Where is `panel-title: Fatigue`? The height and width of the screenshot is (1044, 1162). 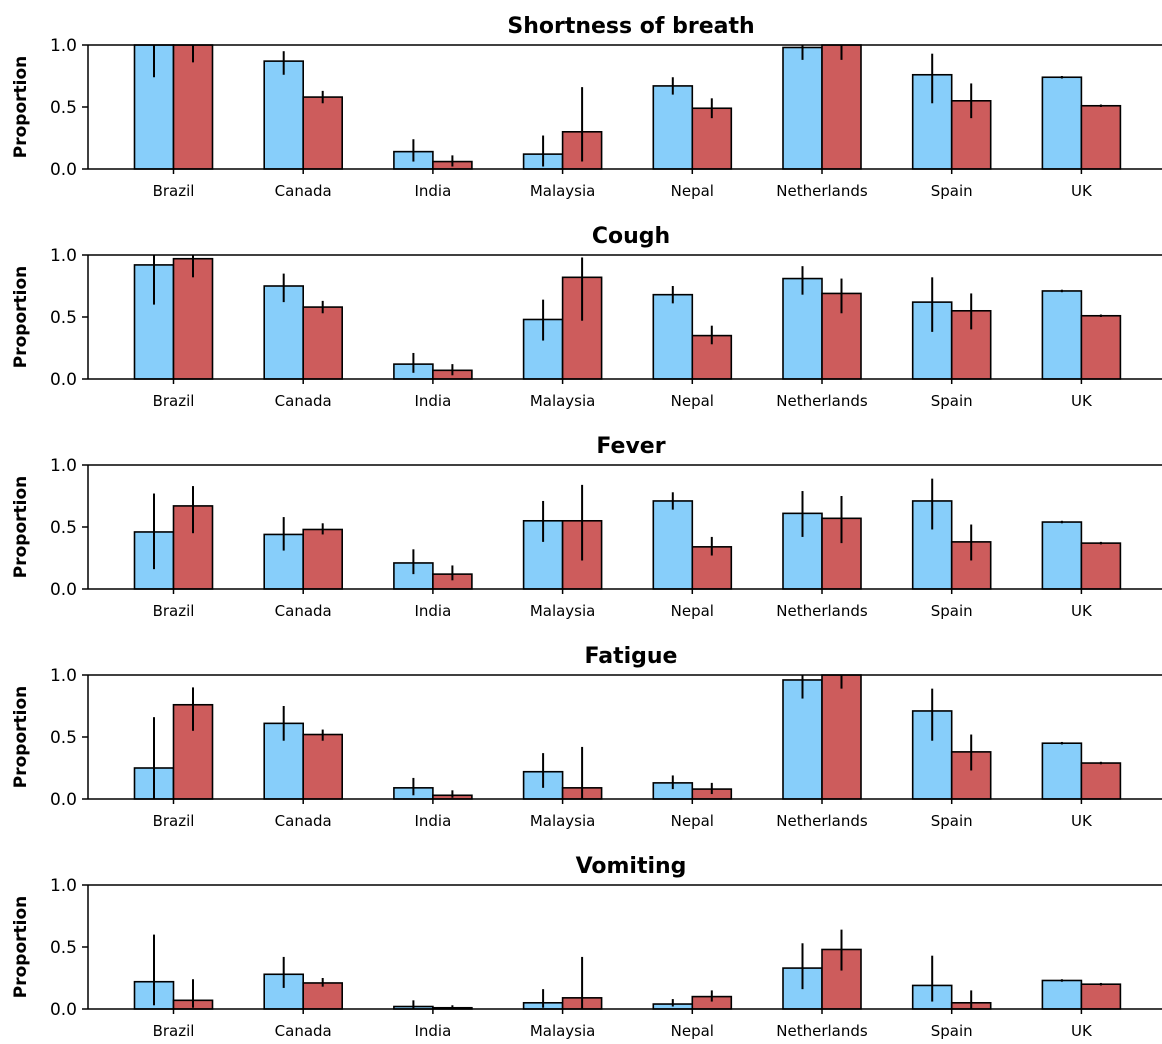
panel-title: Fatigue is located at coordinates (631, 656).